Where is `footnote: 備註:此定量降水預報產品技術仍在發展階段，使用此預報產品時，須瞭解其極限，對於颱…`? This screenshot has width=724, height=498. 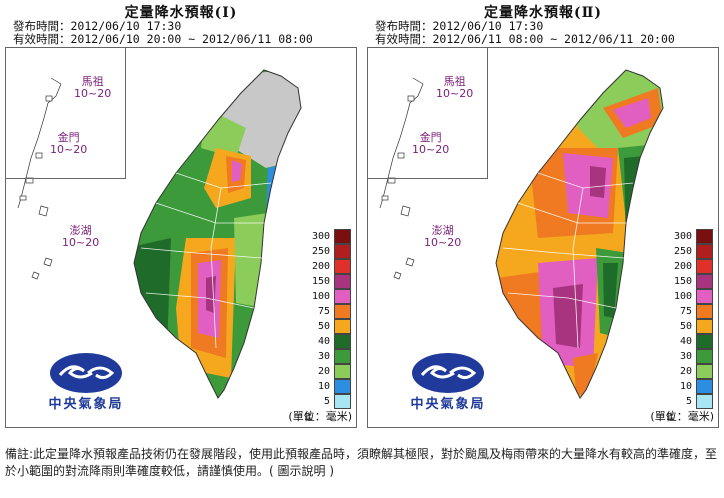 footnote: 備註:此定量降水預報產品技術仍在發展階段，使用此預報產品時，須瞭解其極限，對於颱… is located at coordinates (362, 463).